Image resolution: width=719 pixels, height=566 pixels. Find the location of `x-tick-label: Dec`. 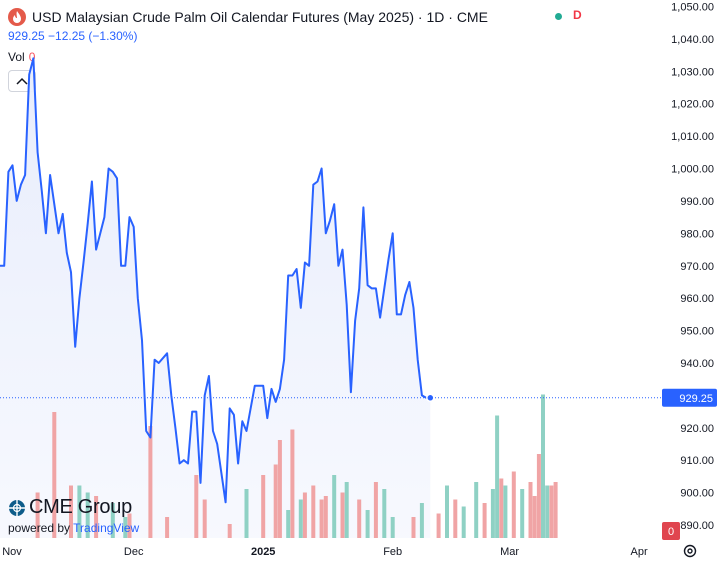

x-tick-label: Dec is located at coordinates (134, 552).